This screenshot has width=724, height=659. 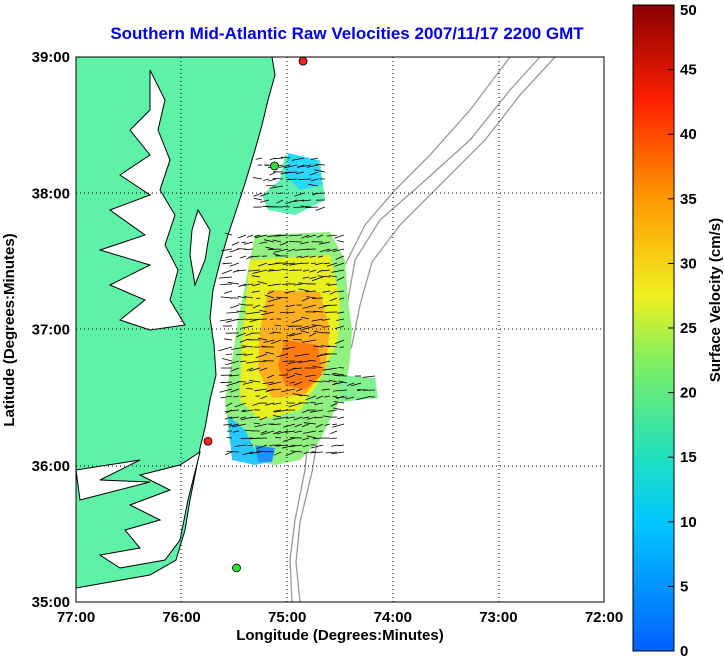 What do you see at coordinates (51, 330) in the screenshot?
I see `y-tick-label: 37:00` at bounding box center [51, 330].